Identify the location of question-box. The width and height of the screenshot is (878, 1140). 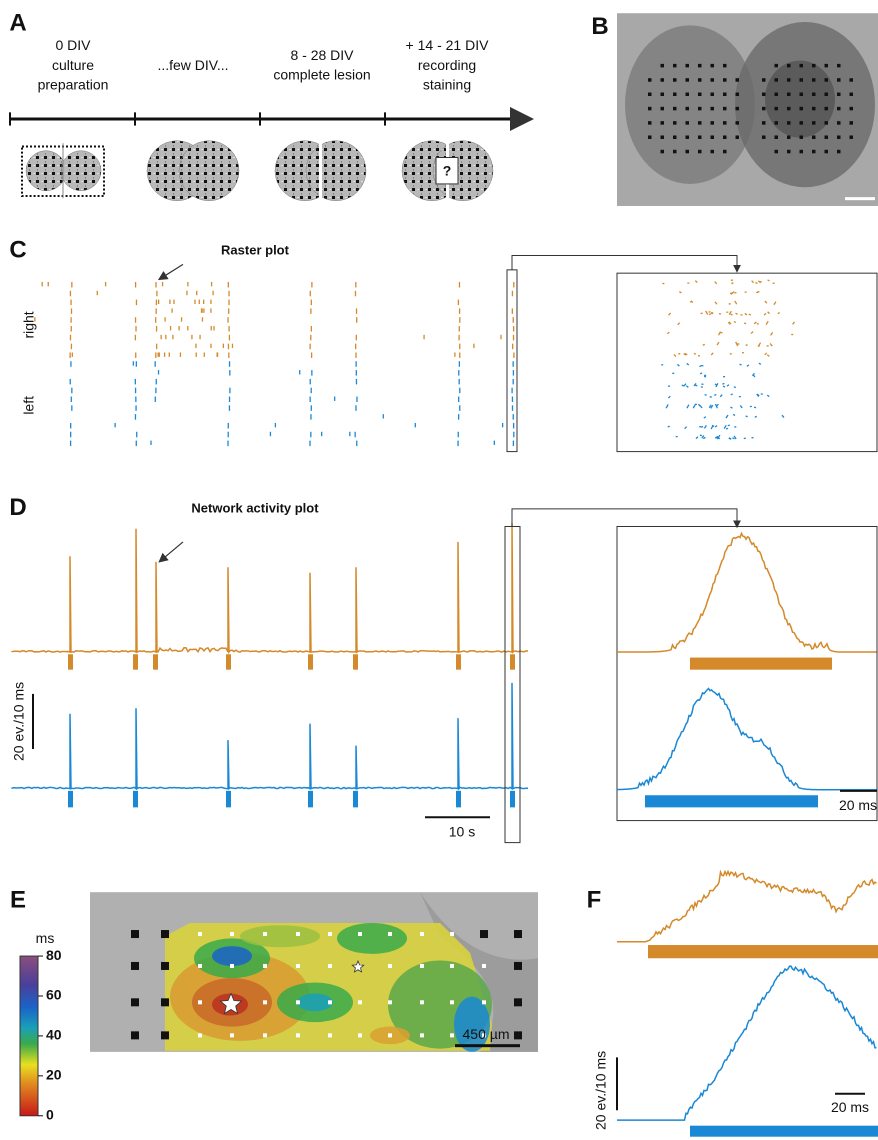
(447, 171).